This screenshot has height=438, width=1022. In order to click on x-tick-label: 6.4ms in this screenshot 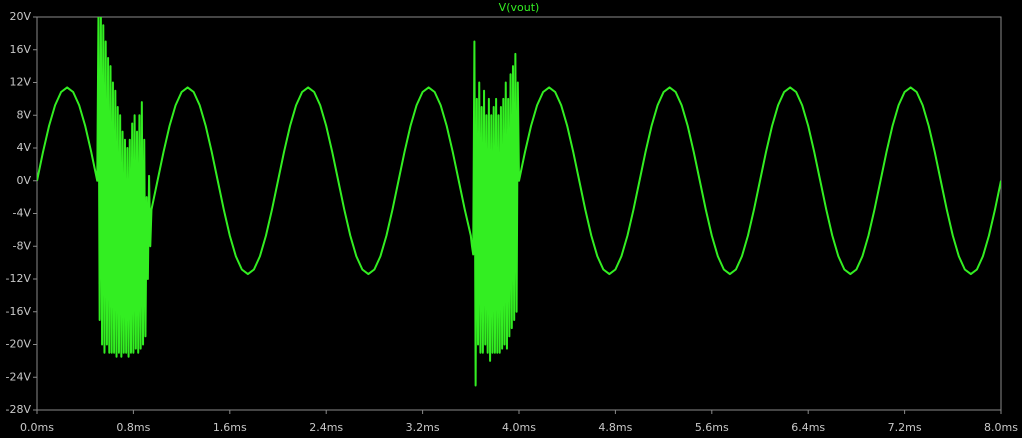, I will do `click(808, 427)`.